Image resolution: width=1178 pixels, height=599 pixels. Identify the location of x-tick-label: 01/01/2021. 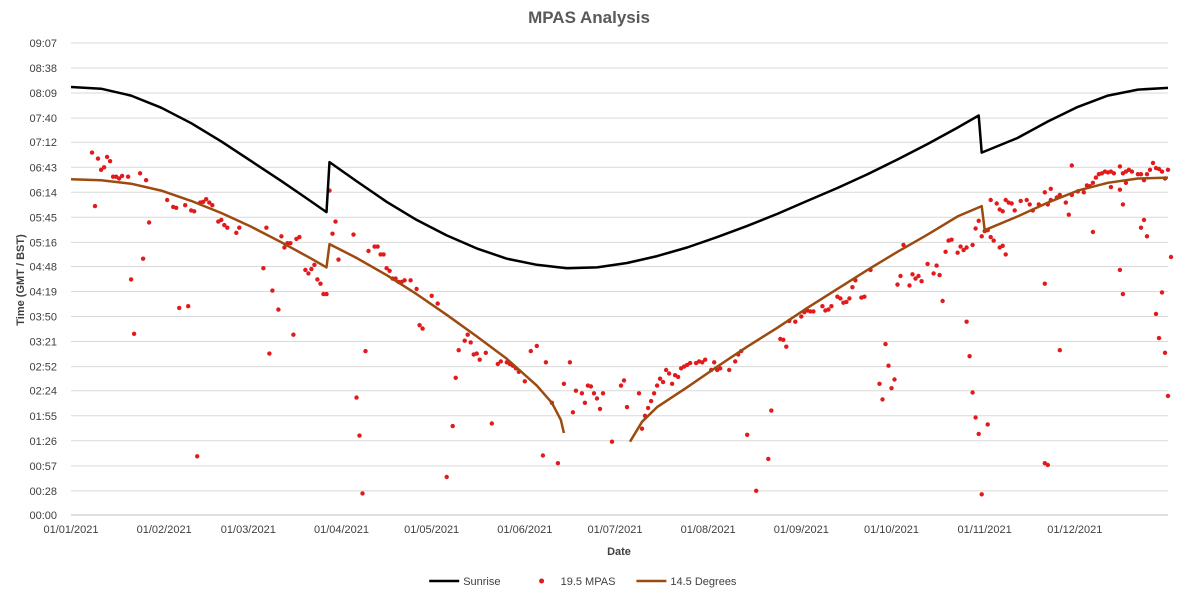
(70, 530).